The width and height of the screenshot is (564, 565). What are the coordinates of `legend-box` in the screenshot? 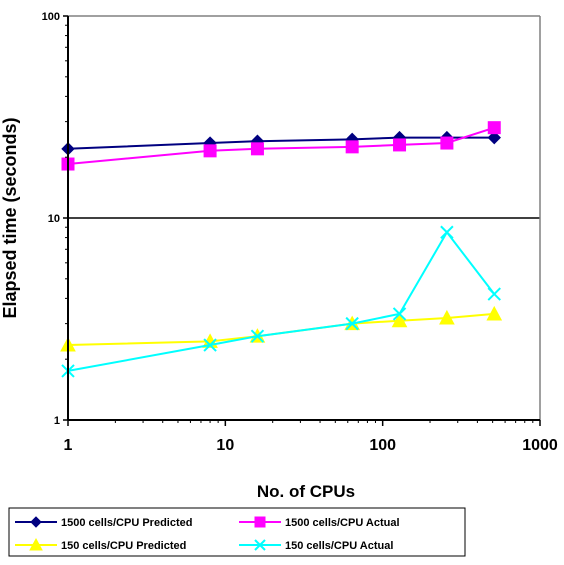 It's located at (237, 532).